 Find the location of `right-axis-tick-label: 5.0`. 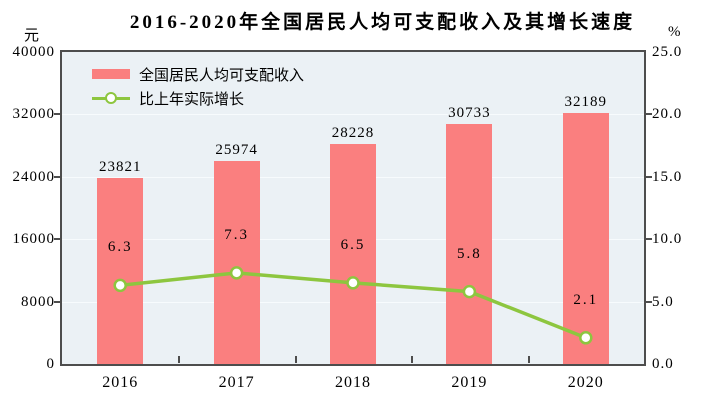

right-axis-tick-label: 5.0 is located at coordinates (663, 301).